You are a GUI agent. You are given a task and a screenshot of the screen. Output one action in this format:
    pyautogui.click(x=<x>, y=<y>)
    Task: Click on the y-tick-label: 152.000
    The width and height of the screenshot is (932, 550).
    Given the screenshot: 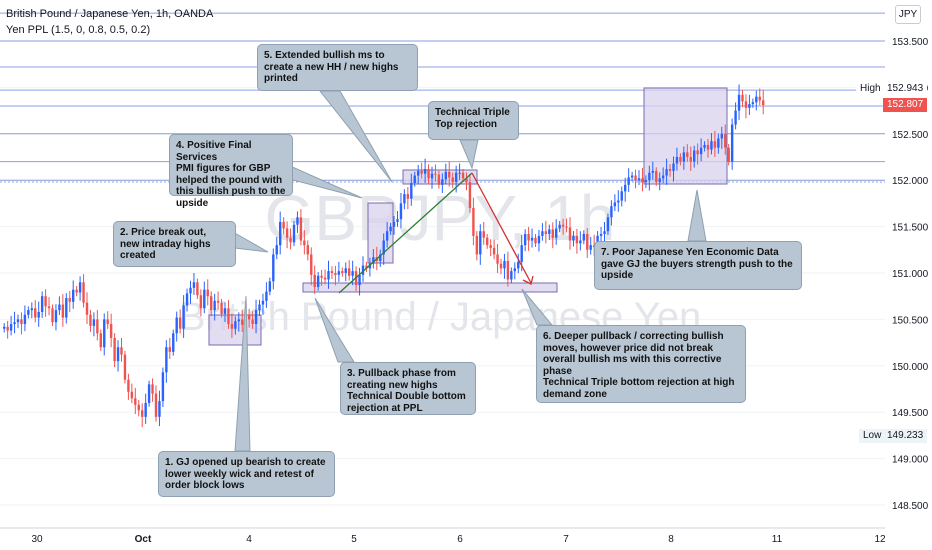 What is the action you would take?
    pyautogui.click(x=910, y=181)
    